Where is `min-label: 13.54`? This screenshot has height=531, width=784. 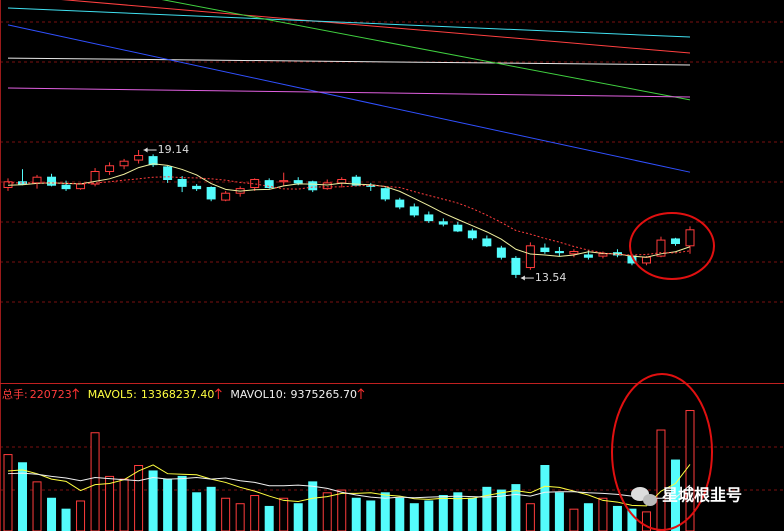
min-label: 13.54 is located at coordinates (551, 277).